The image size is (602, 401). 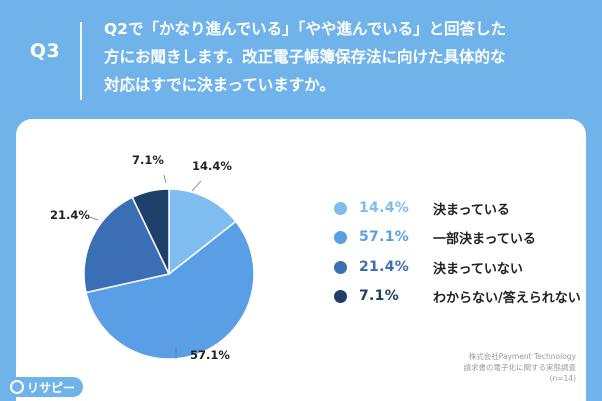 What do you see at coordinates (81, 61) in the screenshot?
I see `header-divider` at bounding box center [81, 61].